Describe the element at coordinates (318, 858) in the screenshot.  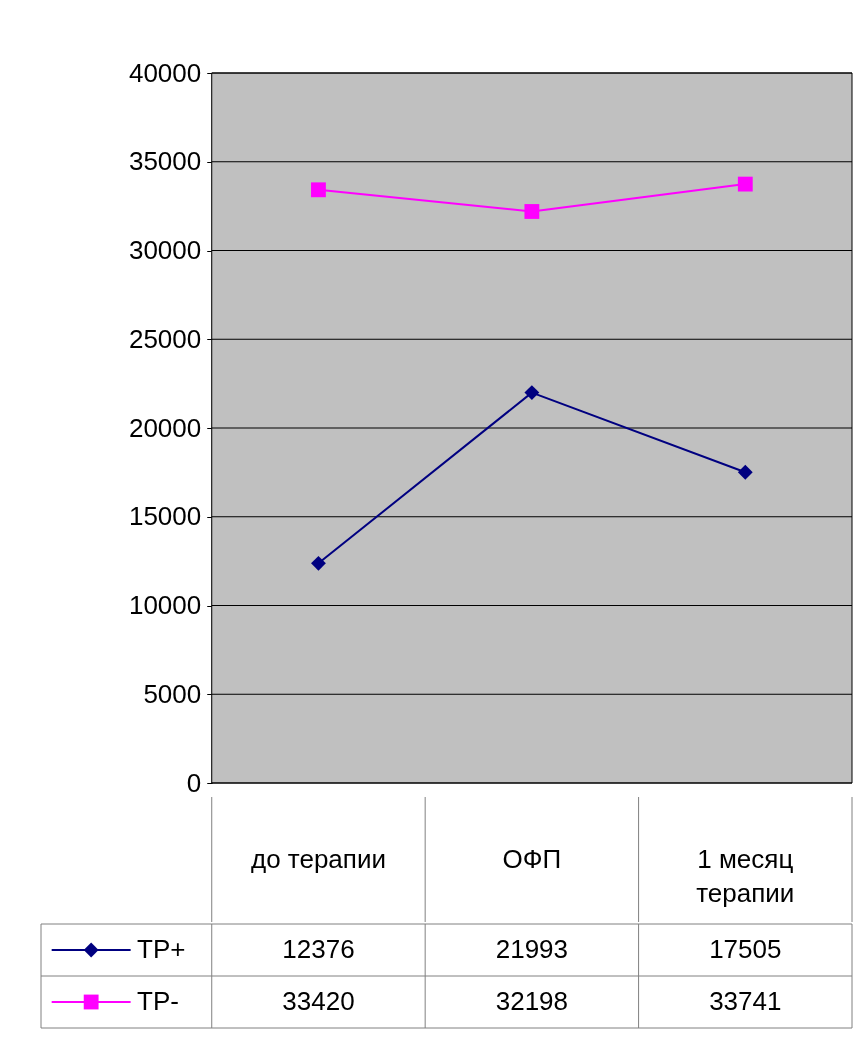
I see `x-tick-label: до терапии` at that location.